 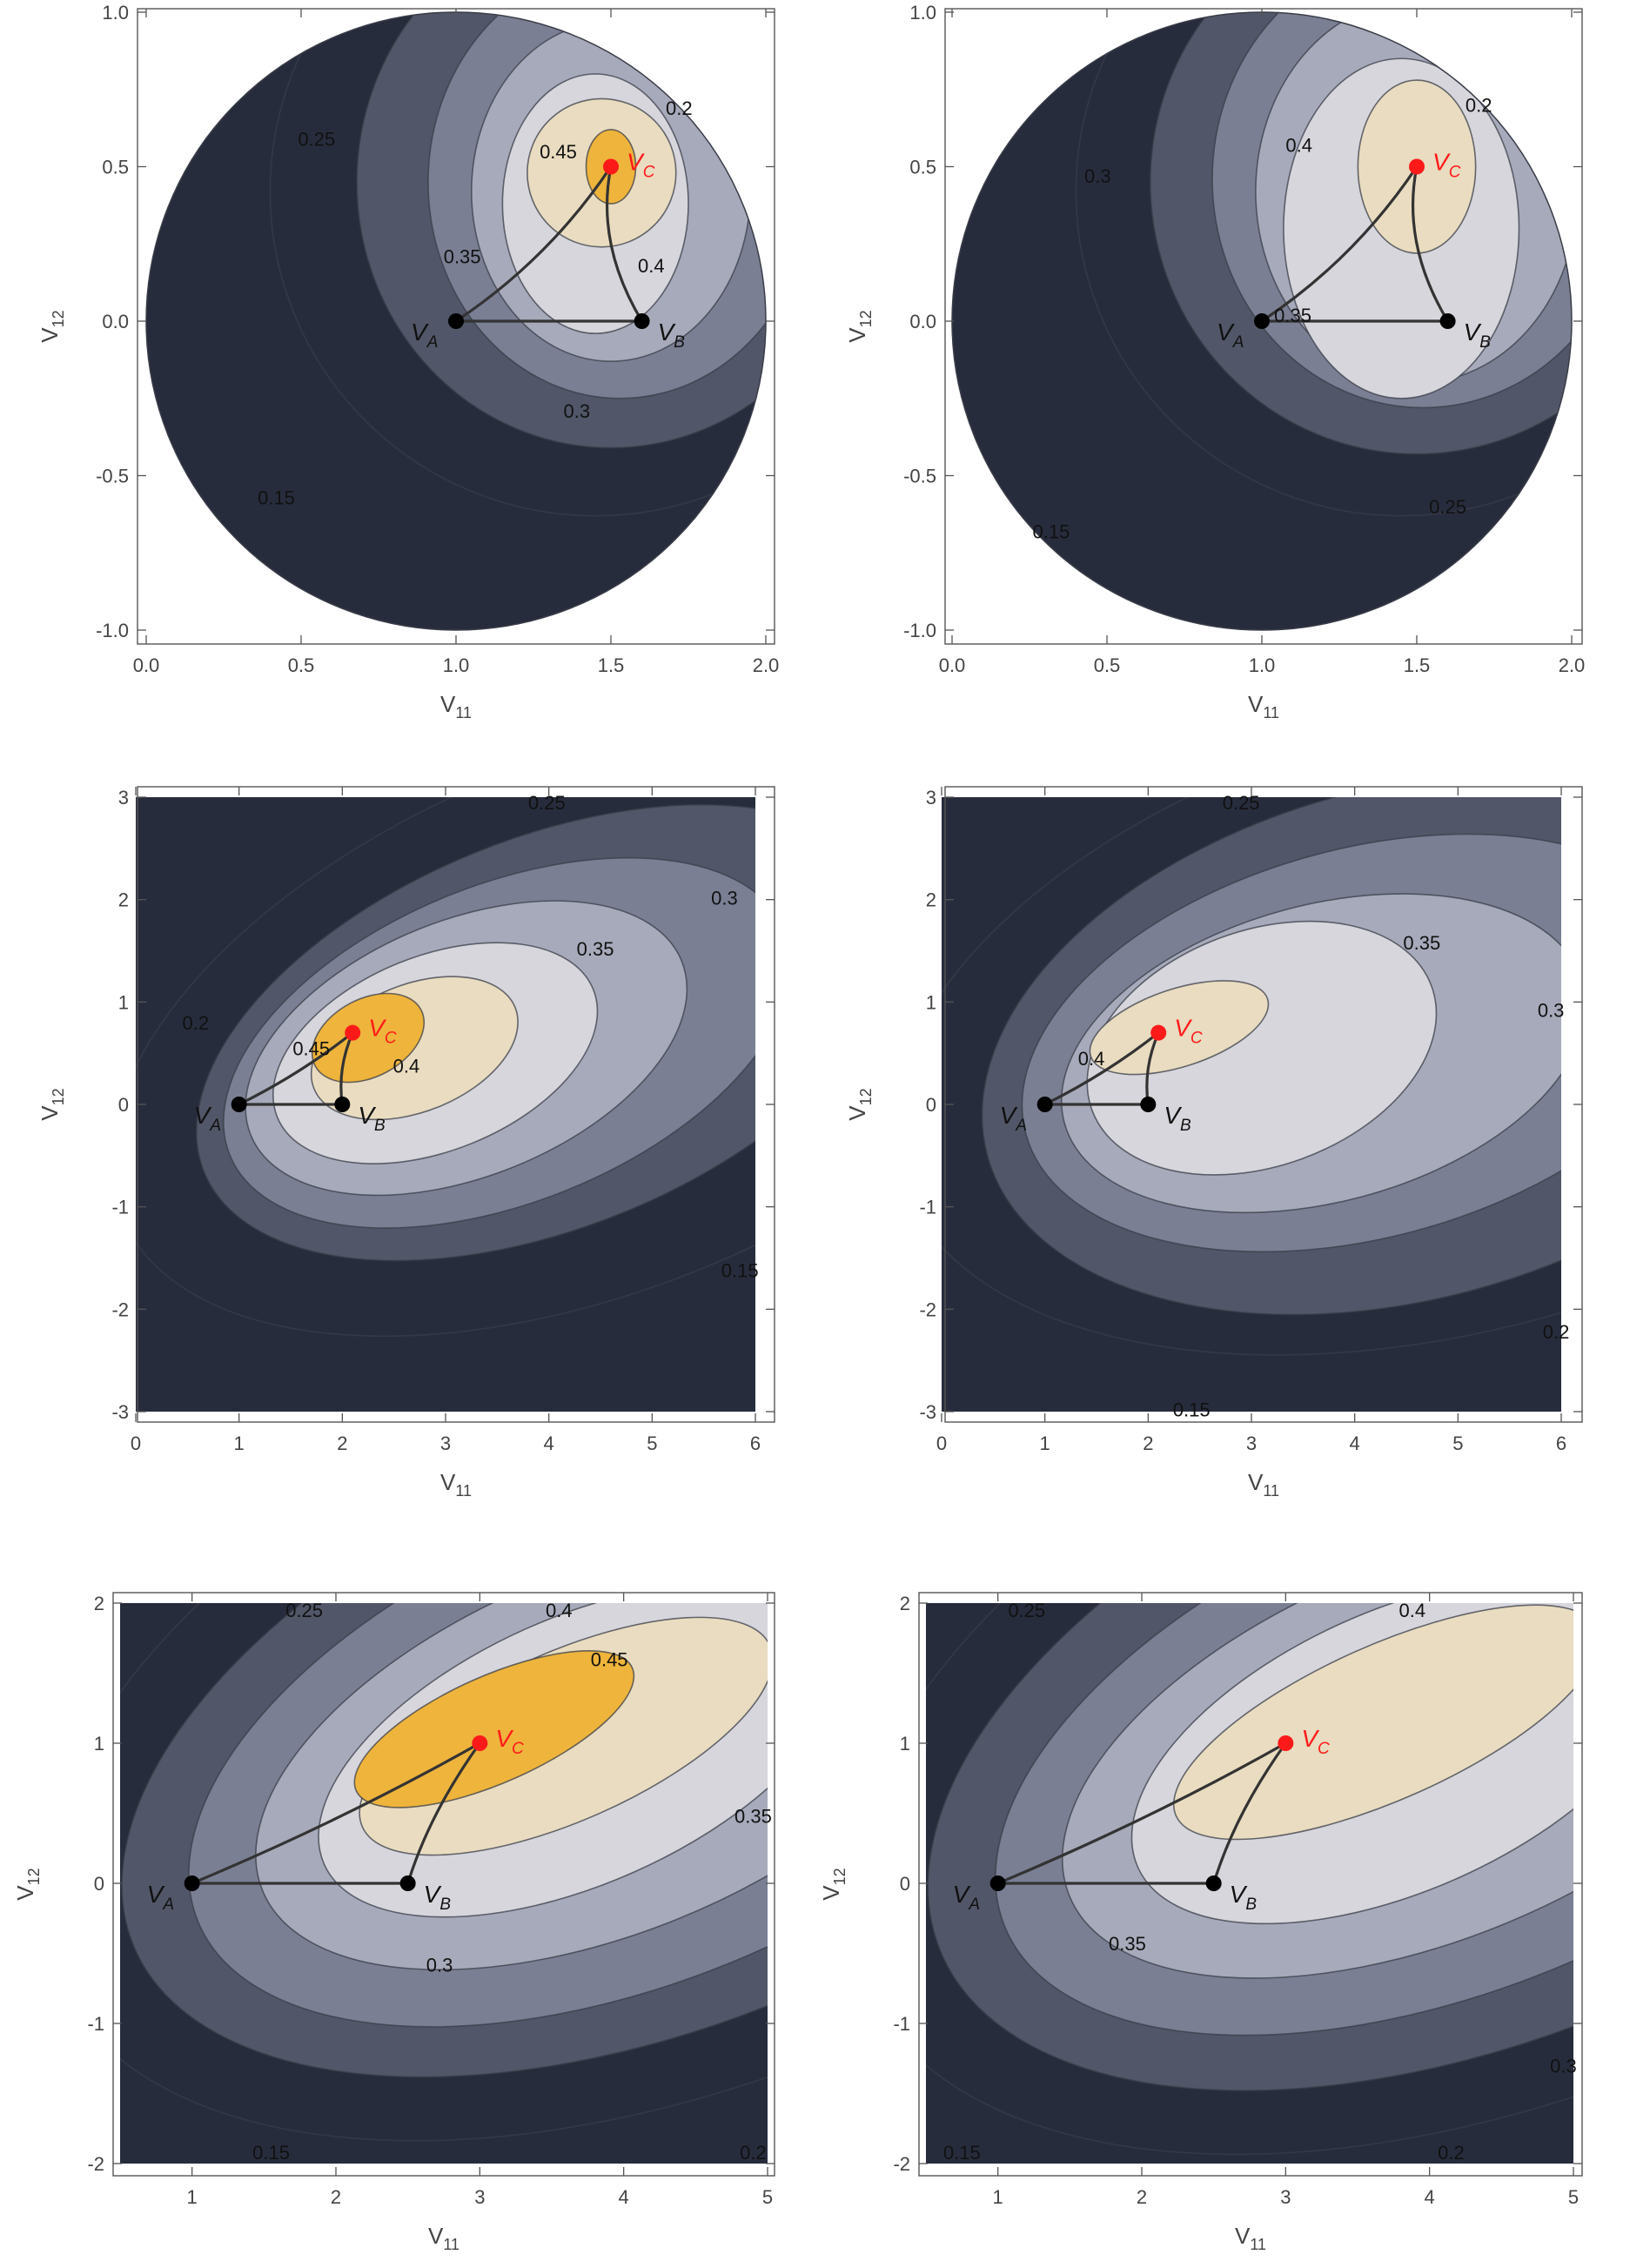 I want to click on y-tick-label: 0, so click(x=124, y=1105).